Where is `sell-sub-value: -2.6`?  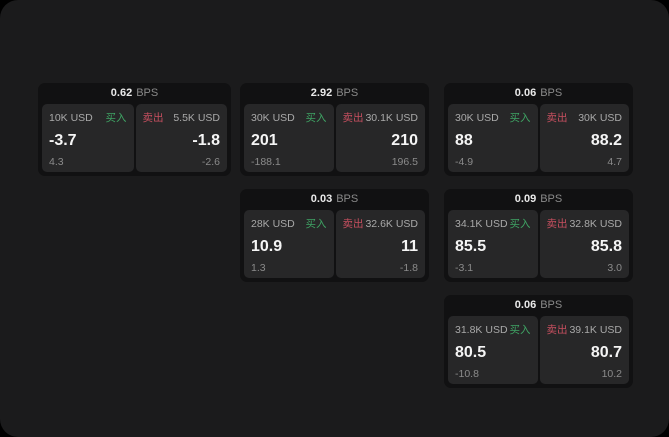
sell-sub-value: -2.6 is located at coordinates (210, 161).